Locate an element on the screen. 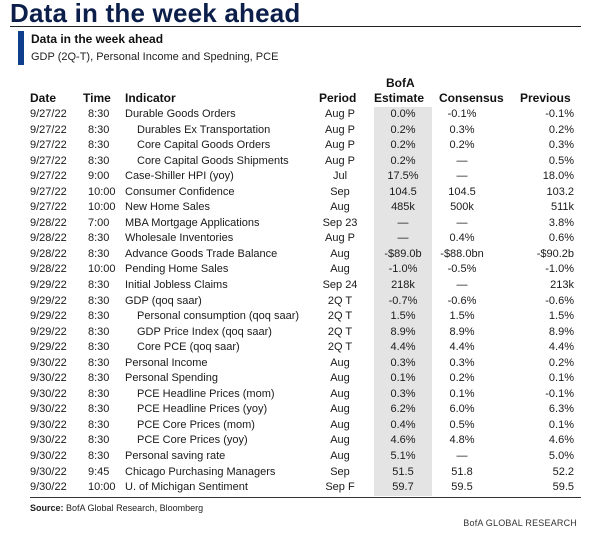  cell-time: 9:00 is located at coordinates (99, 176).